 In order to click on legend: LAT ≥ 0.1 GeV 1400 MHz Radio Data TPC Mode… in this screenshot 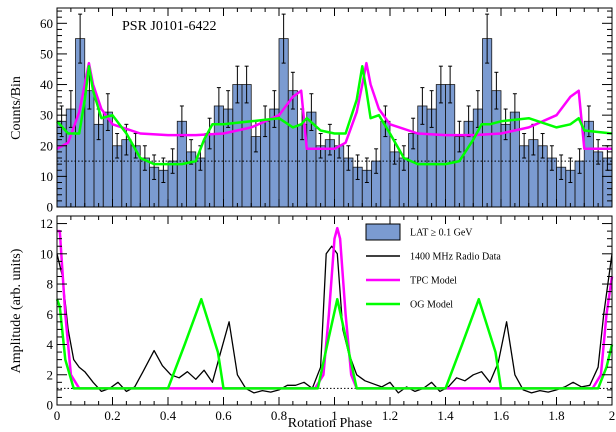, I will do `click(433, 267)`.